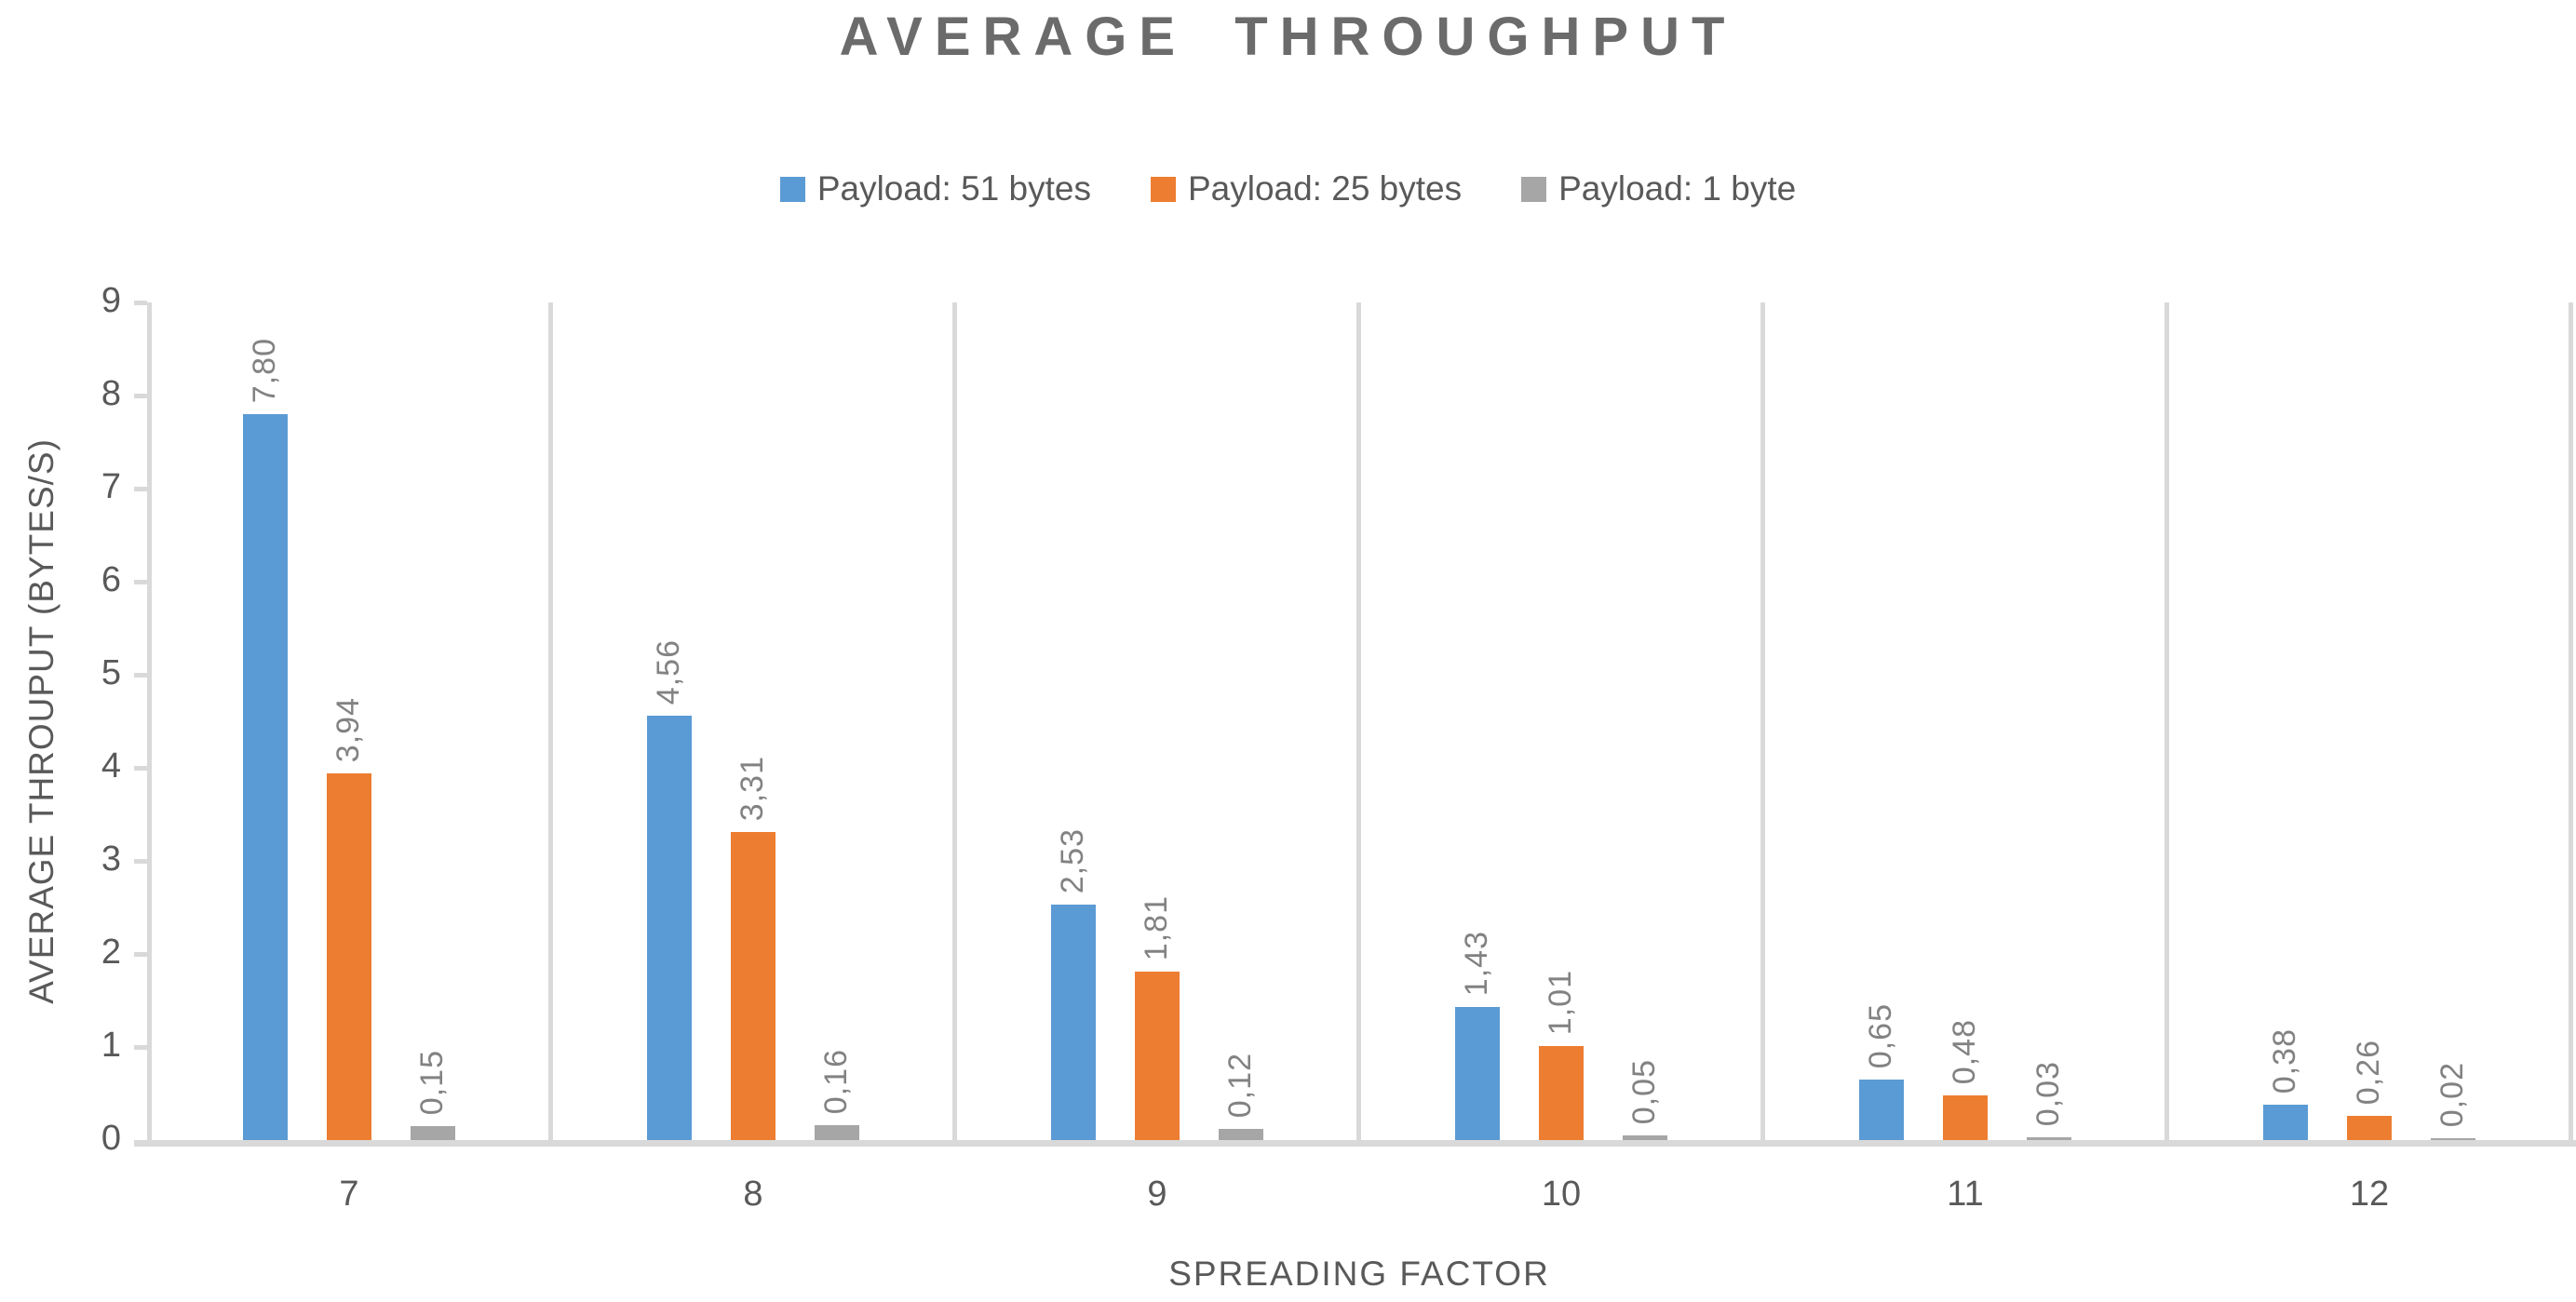  Describe the element at coordinates (1561, 1194) in the screenshot. I see `category-label: 10` at that location.